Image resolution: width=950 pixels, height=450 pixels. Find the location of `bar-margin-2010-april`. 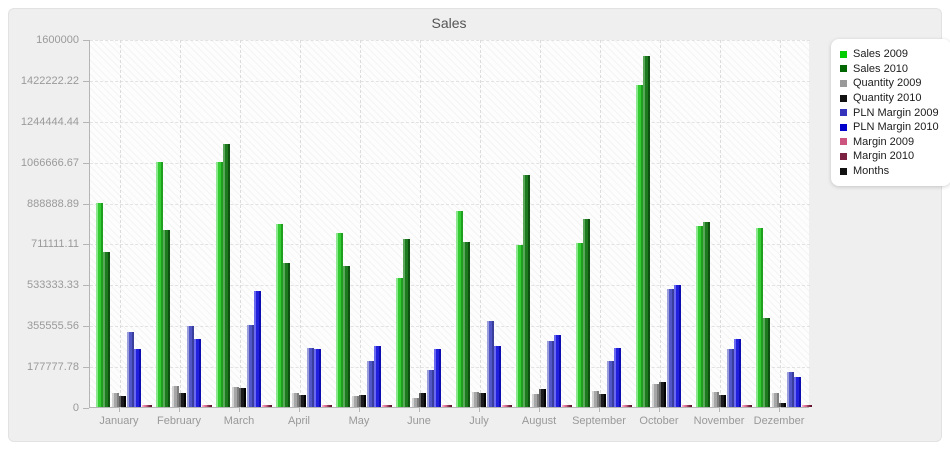

bar-margin-2010-april is located at coordinates (329, 406).